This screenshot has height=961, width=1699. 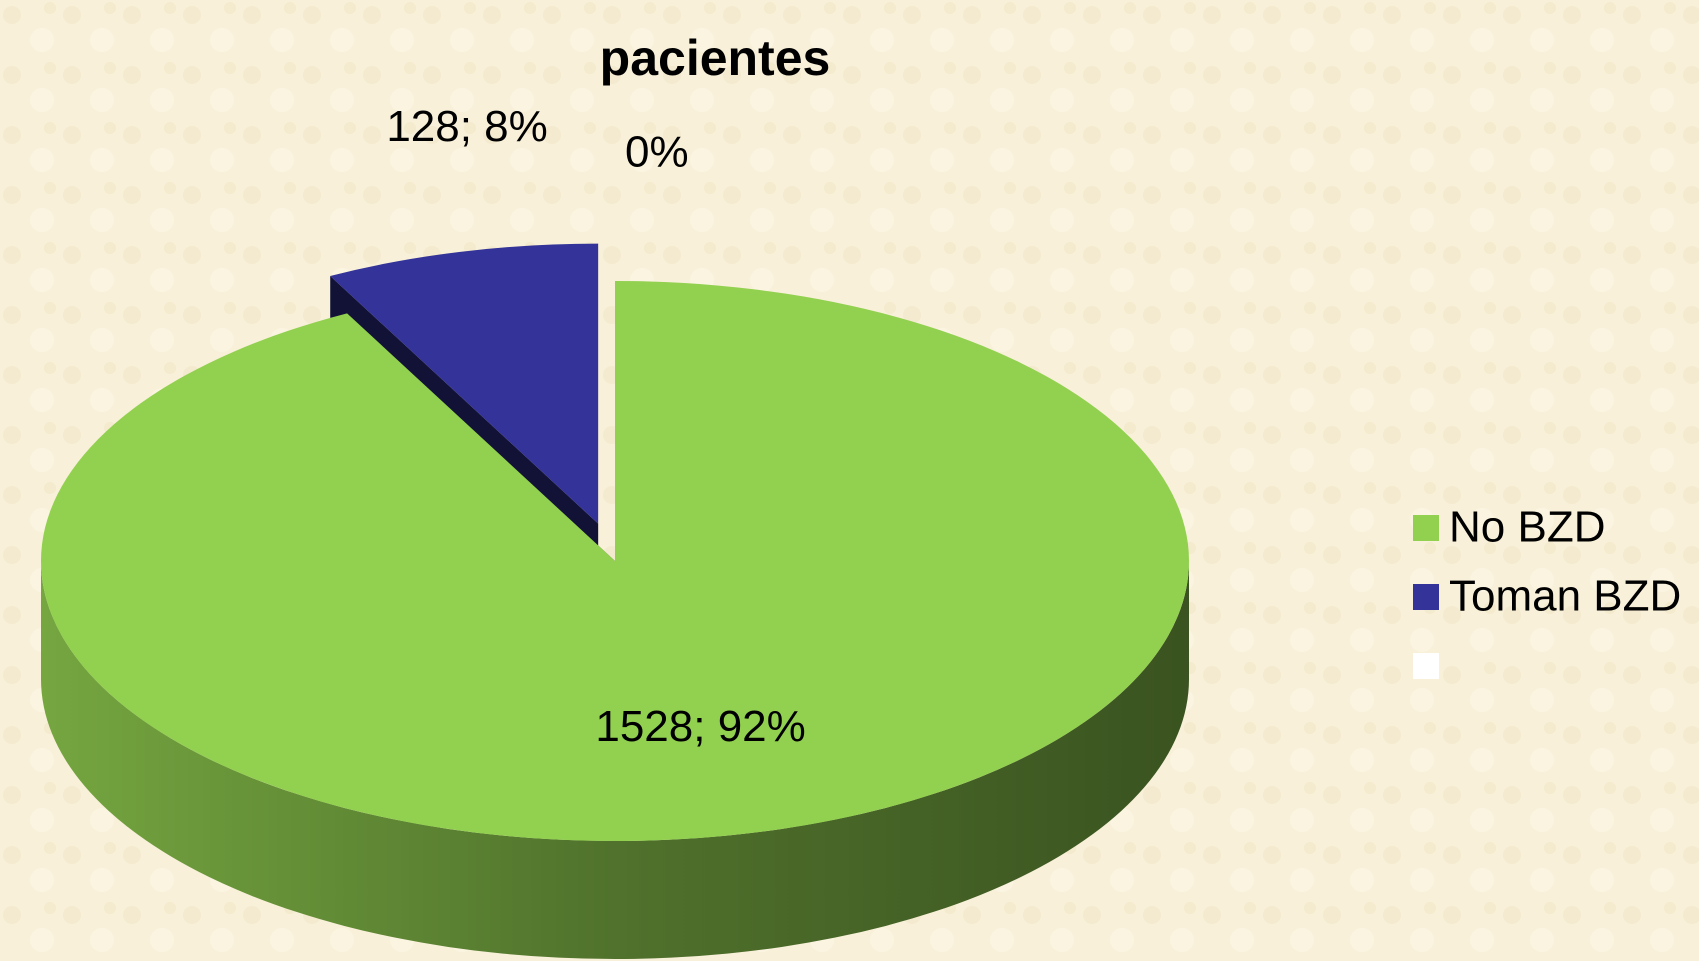 What do you see at coordinates (464, 383) in the screenshot?
I see `slice-top` at bounding box center [464, 383].